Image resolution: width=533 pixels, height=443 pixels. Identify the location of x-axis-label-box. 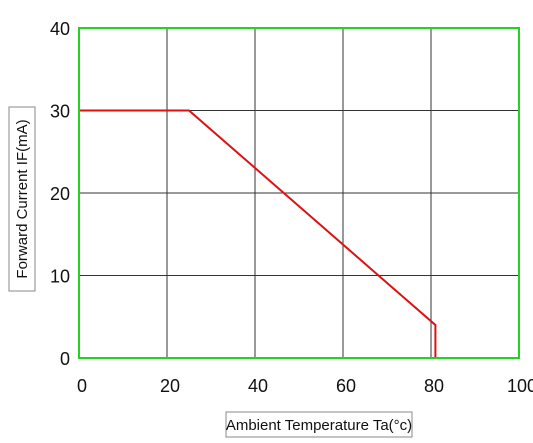
(319, 424).